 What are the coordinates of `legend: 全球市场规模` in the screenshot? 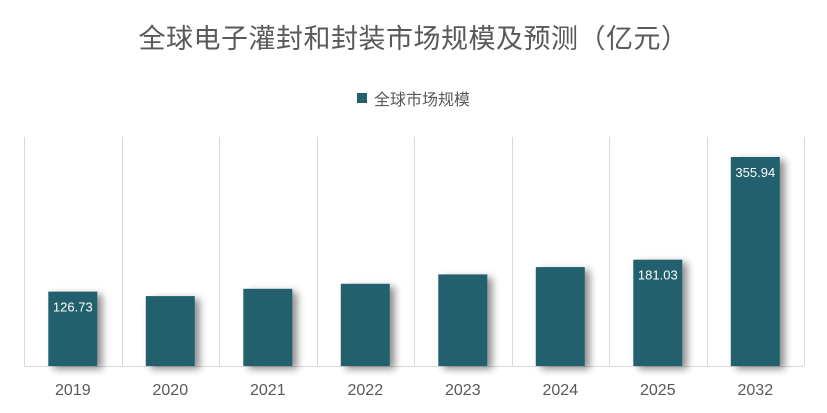 It's located at (413, 98).